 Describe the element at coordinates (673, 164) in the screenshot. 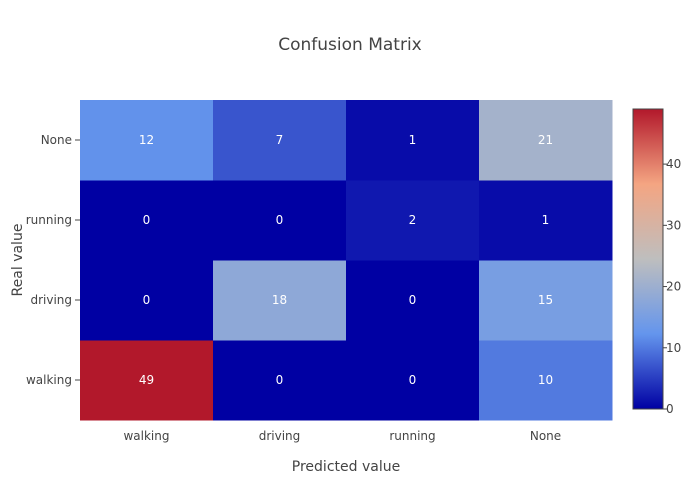

I see `colorbar-tick-label: 40` at that location.